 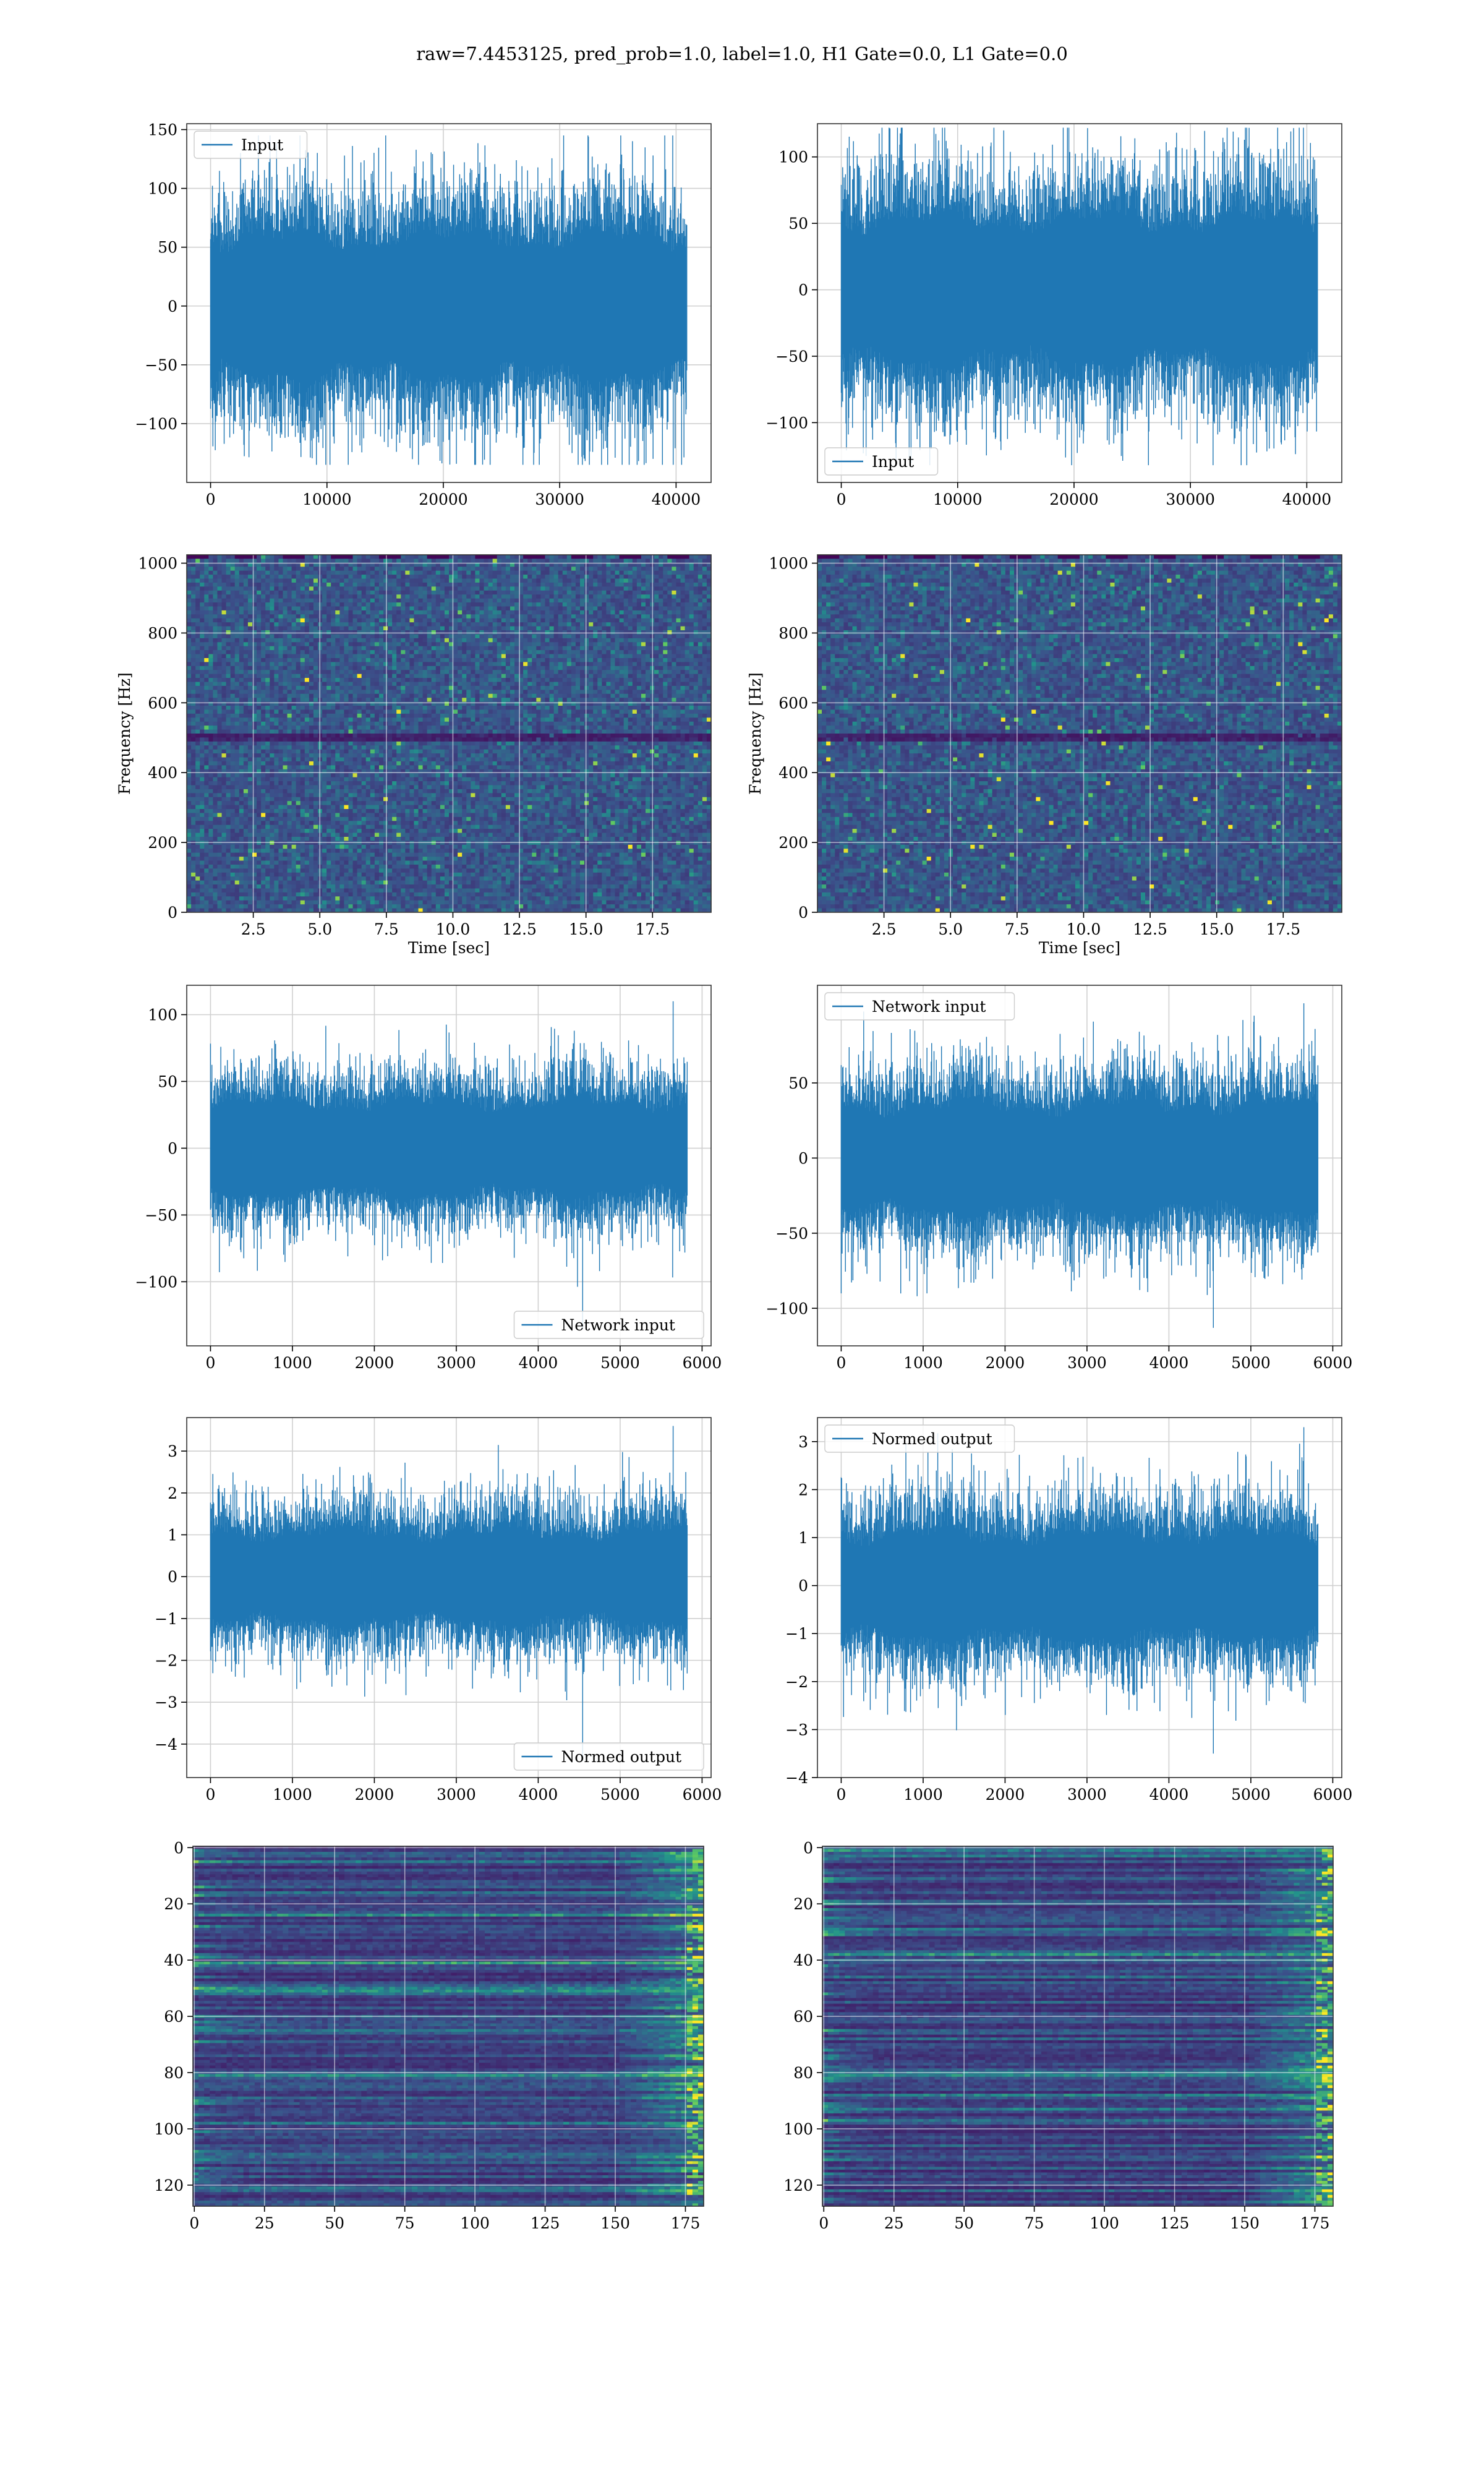 What do you see at coordinates (791, 357) in the screenshot?
I see `y-tick-label: −50` at bounding box center [791, 357].